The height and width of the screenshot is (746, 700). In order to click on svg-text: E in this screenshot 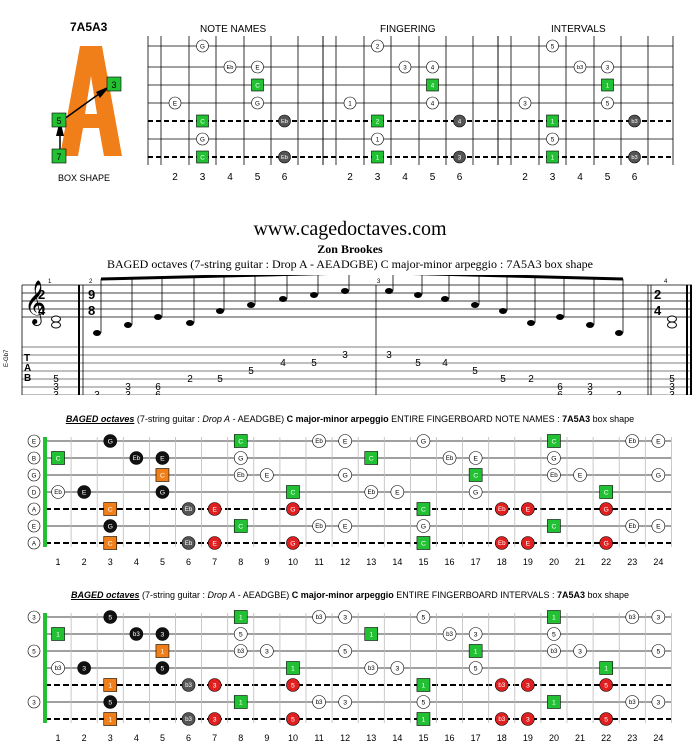, I will do `click(257, 67)`.